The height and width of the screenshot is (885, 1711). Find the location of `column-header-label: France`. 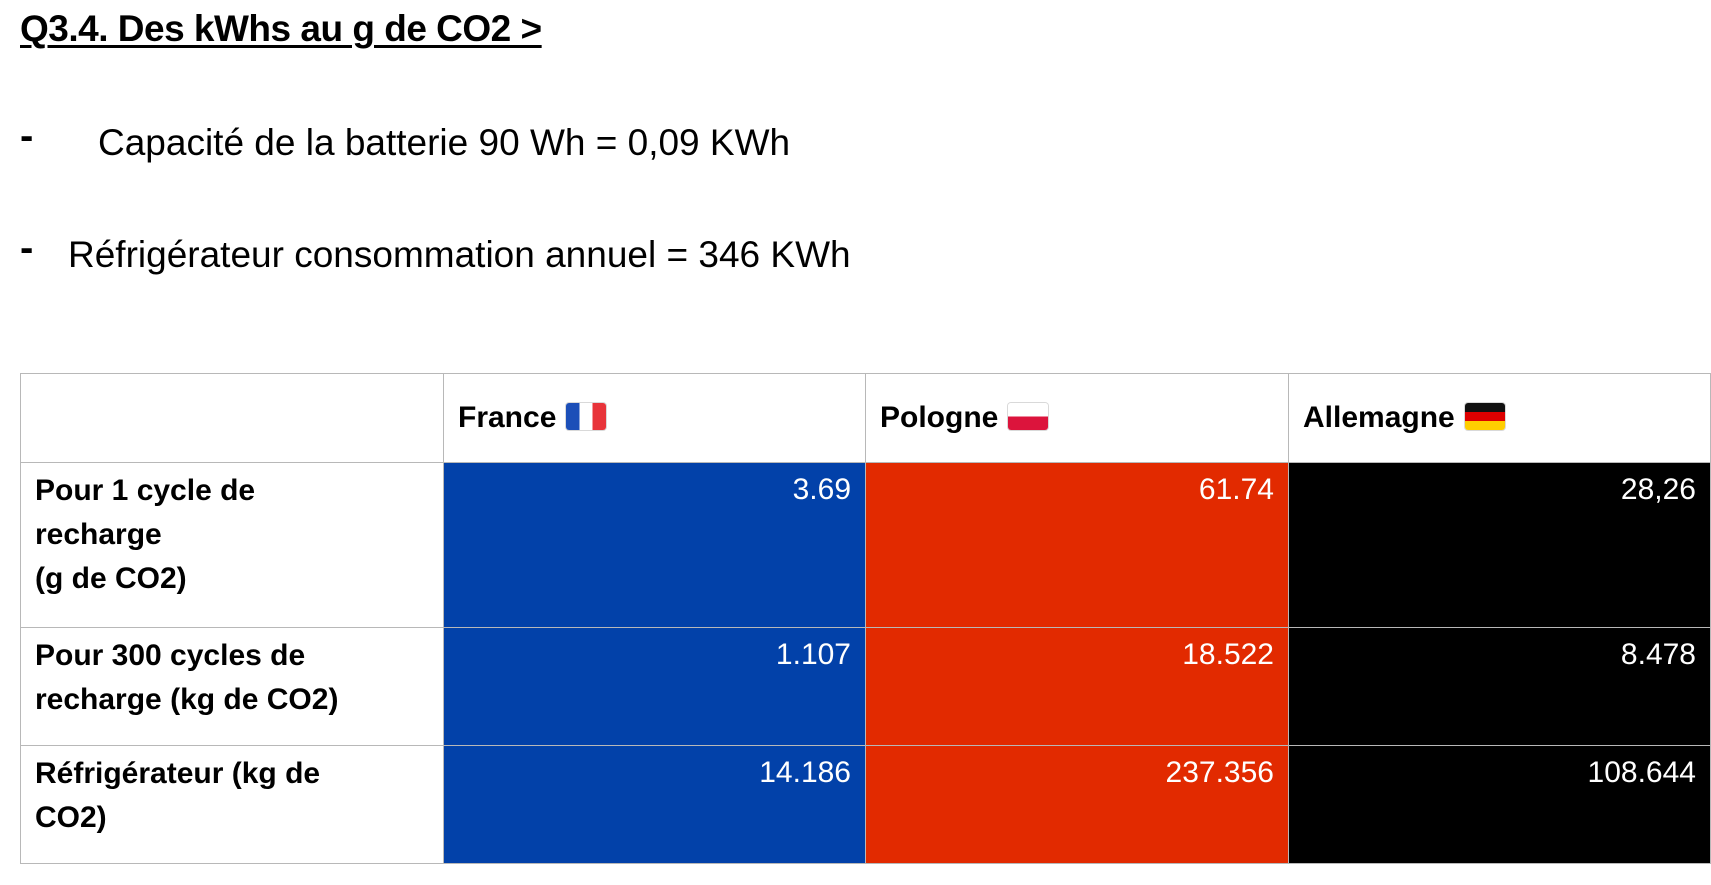

column-header-label: France is located at coordinates (507, 417).